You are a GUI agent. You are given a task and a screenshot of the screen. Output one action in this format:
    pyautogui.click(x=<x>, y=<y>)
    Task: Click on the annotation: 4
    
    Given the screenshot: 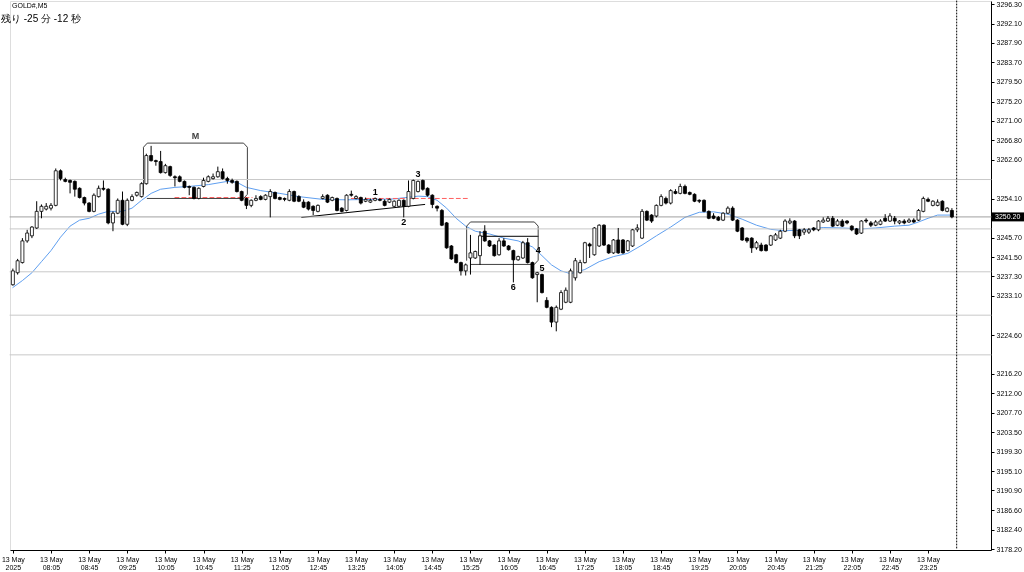 What is the action you would take?
    pyautogui.click(x=538, y=250)
    